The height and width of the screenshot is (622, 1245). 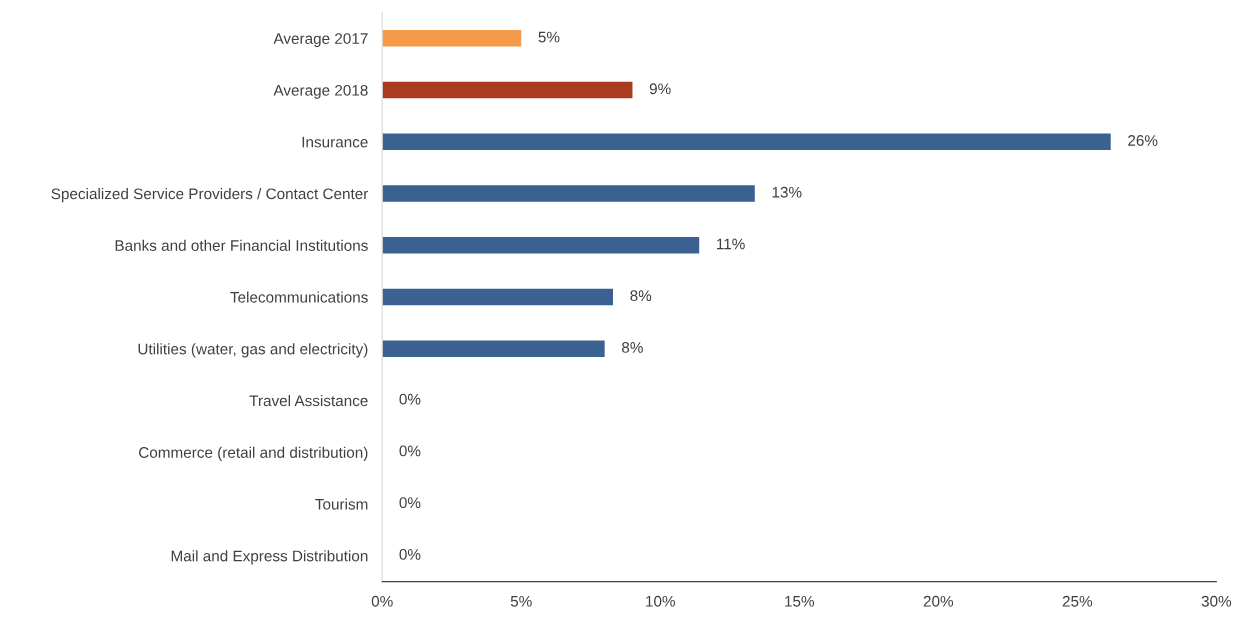 What do you see at coordinates (521, 601) in the screenshot?
I see `x-tick-label: 5%` at bounding box center [521, 601].